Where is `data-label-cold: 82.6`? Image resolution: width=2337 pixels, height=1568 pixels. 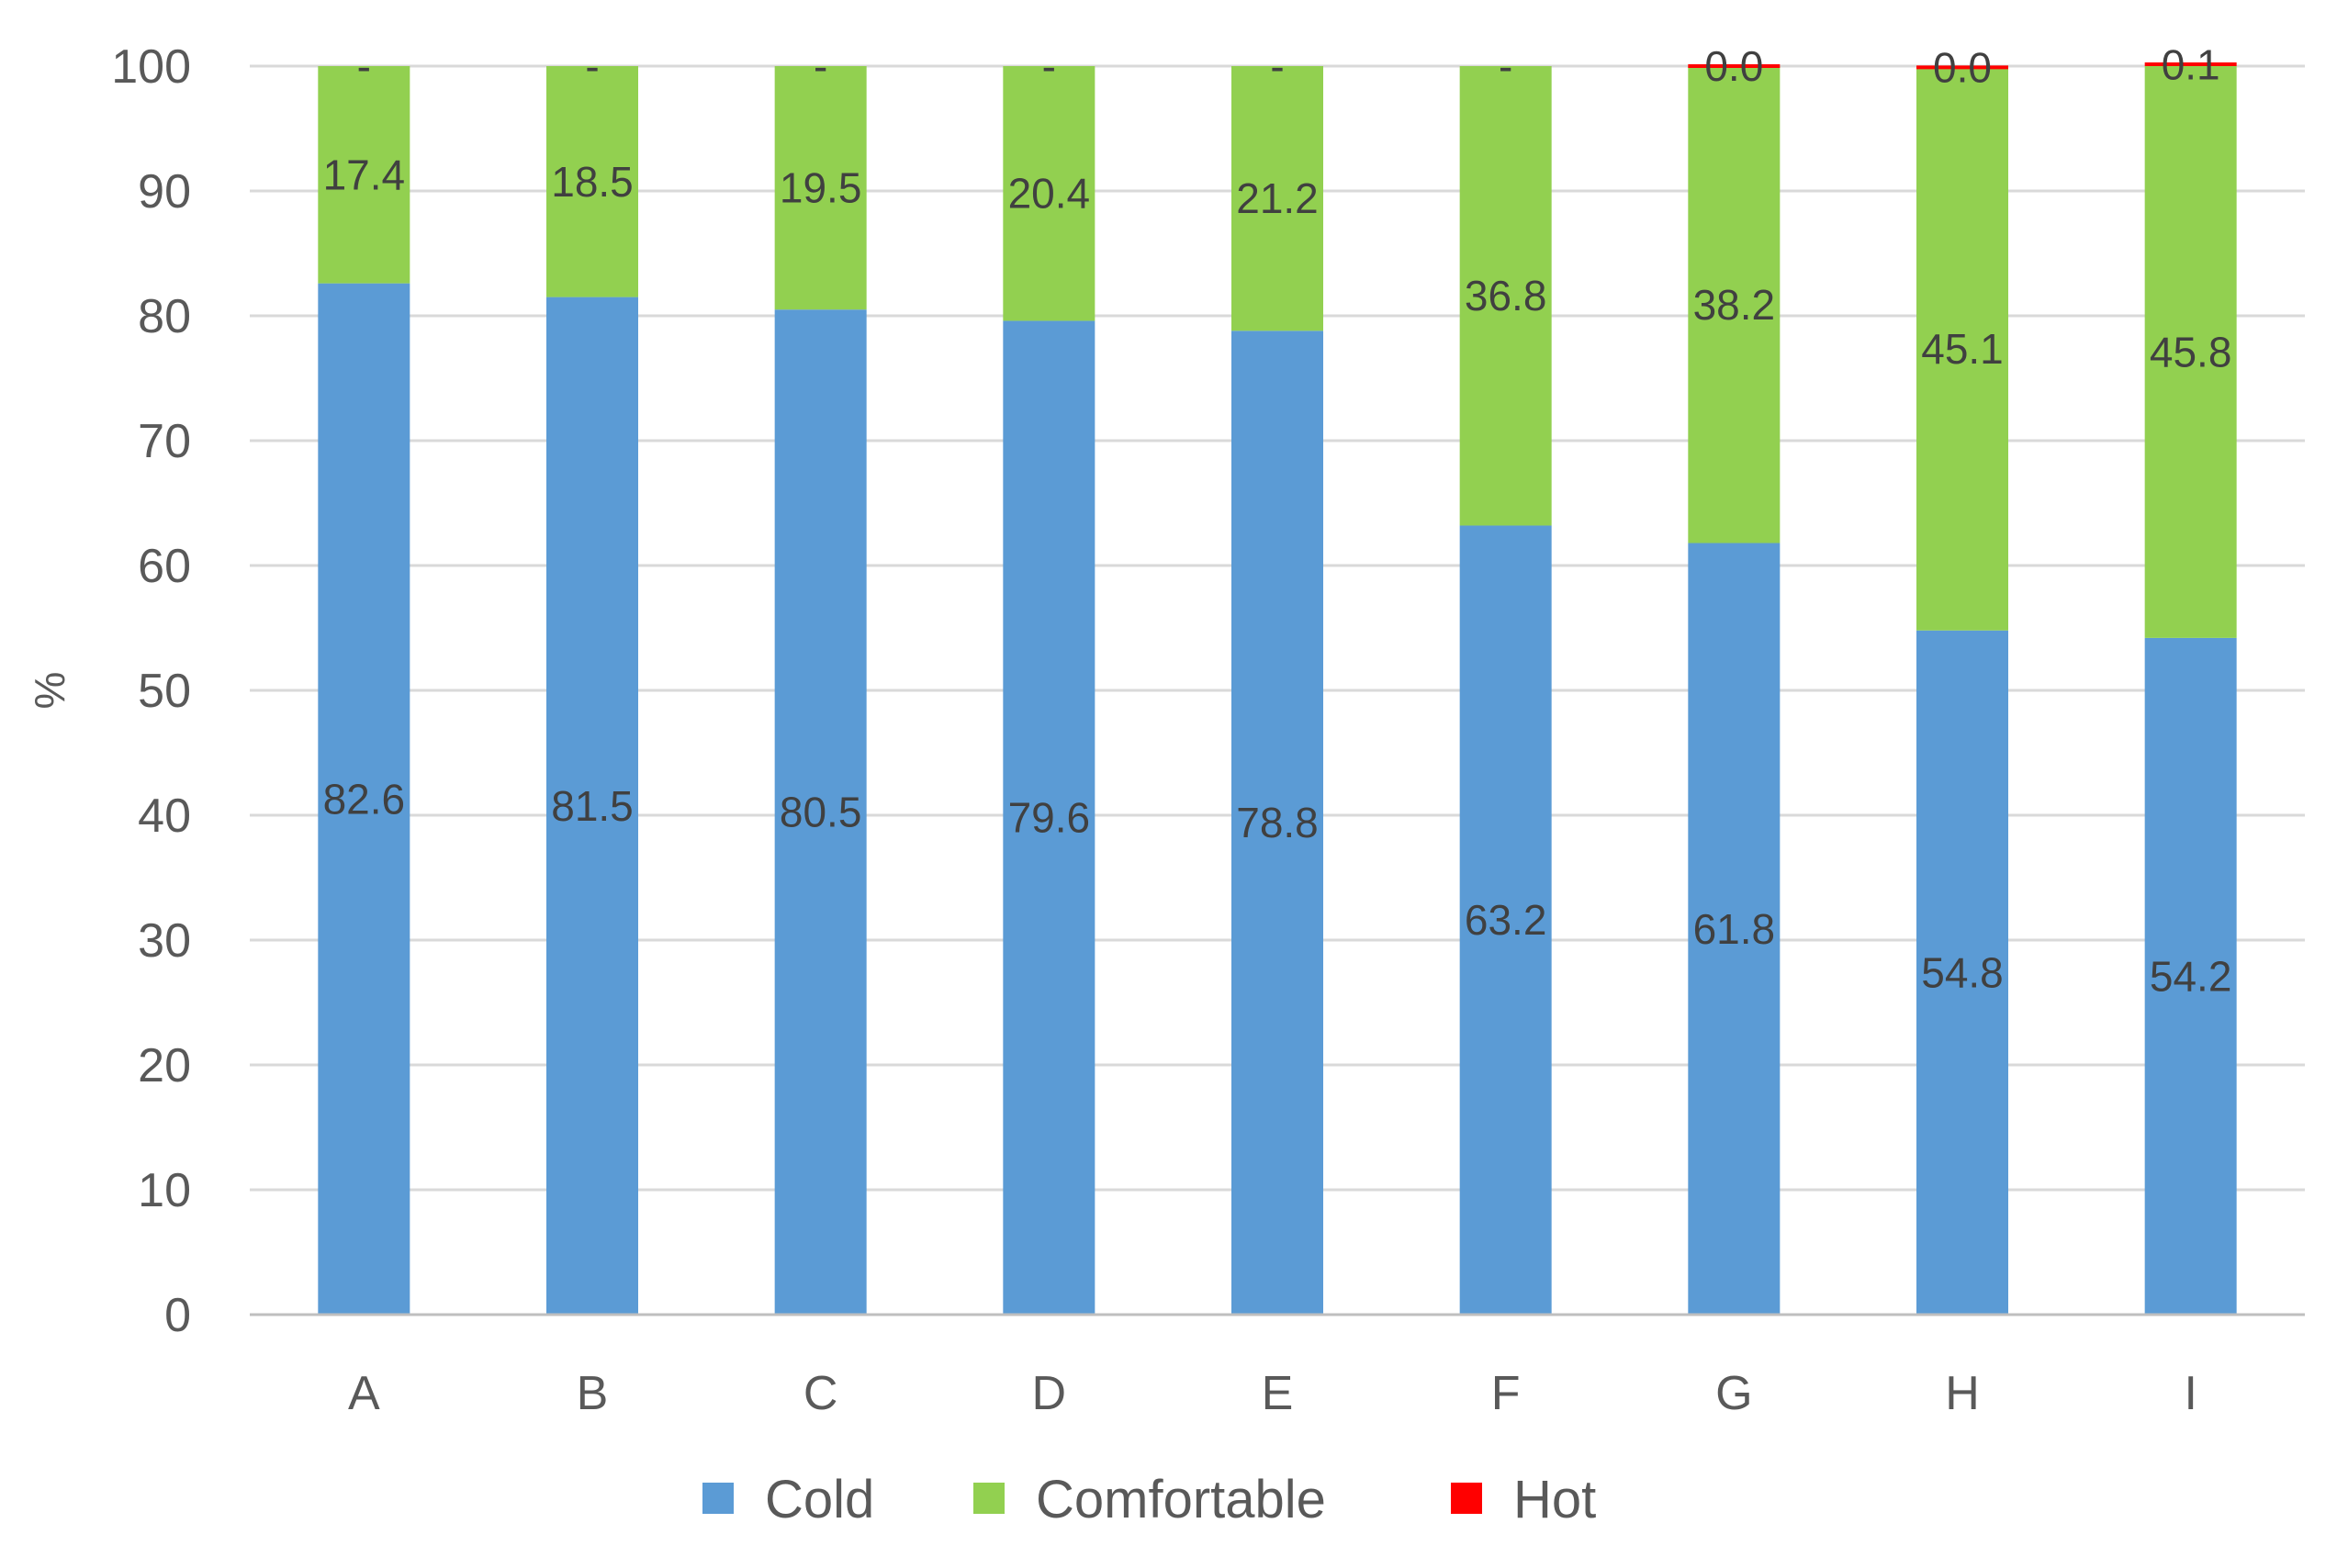
data-label-cold: 82.6 is located at coordinates (364, 799).